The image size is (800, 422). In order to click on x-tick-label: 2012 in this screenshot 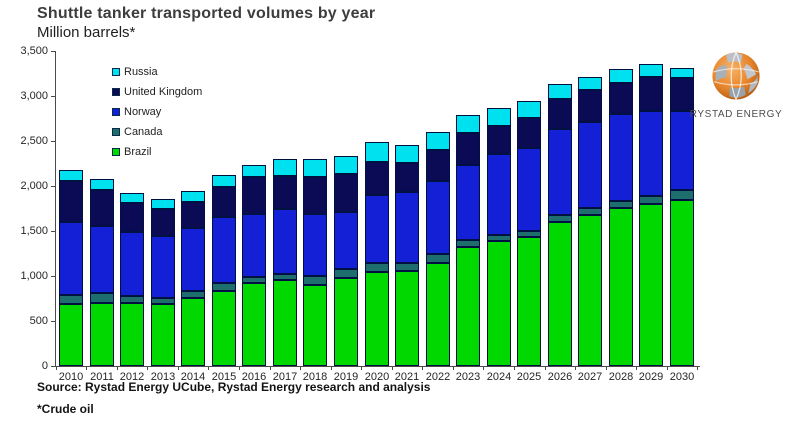, I will do `click(132, 377)`.